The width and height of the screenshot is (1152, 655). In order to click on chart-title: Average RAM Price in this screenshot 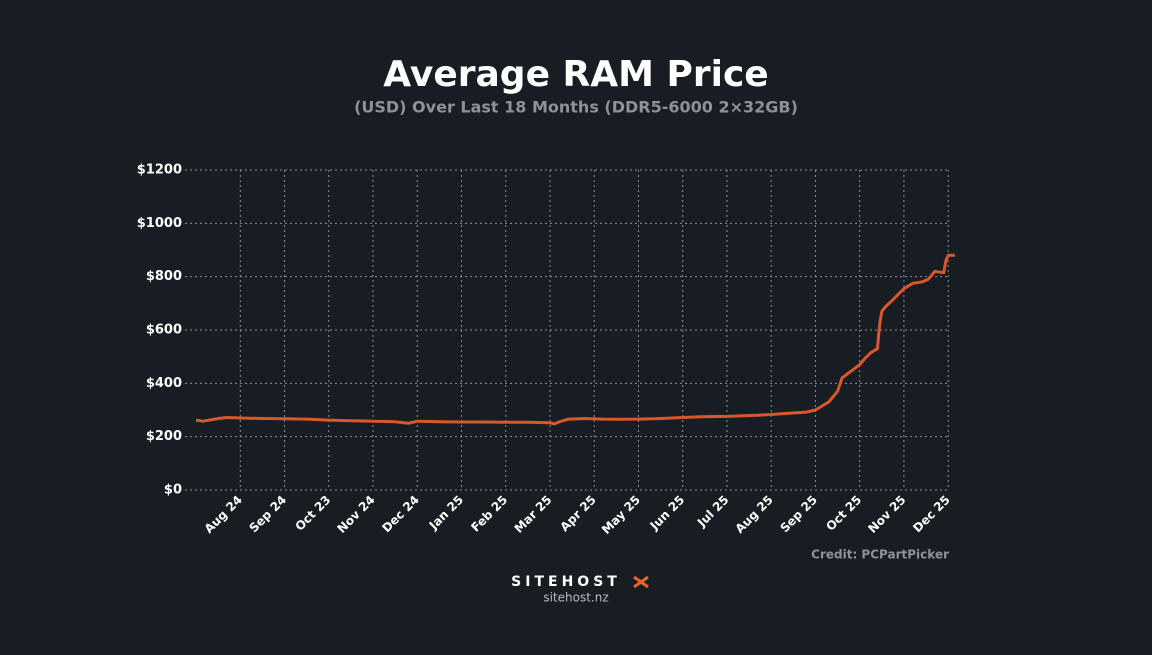, I will do `click(575, 74)`.